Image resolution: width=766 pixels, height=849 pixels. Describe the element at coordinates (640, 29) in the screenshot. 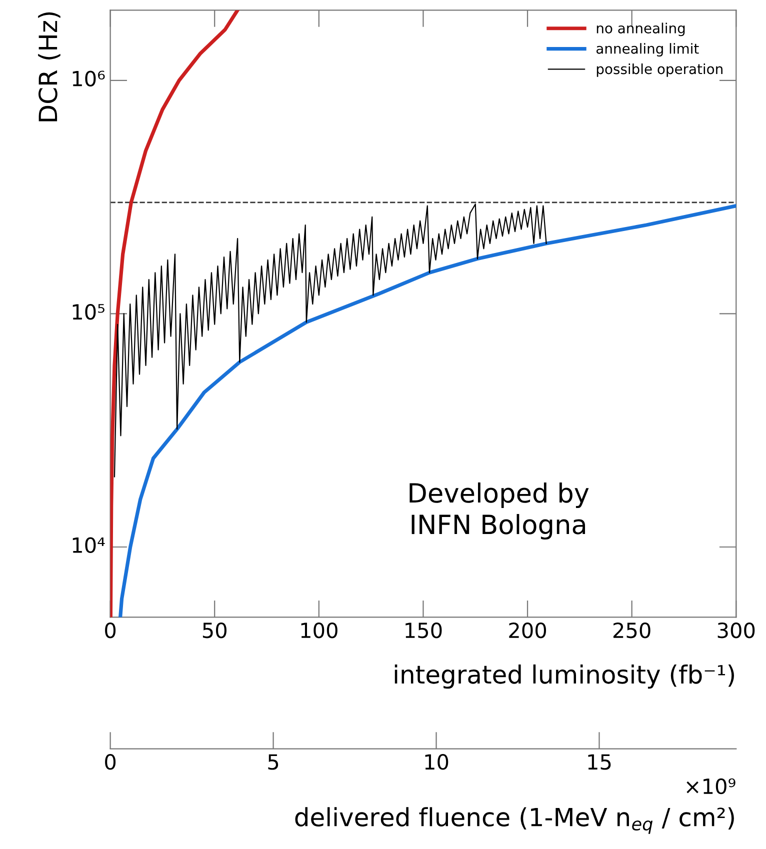

I see `legend-label: no annealing` at that location.